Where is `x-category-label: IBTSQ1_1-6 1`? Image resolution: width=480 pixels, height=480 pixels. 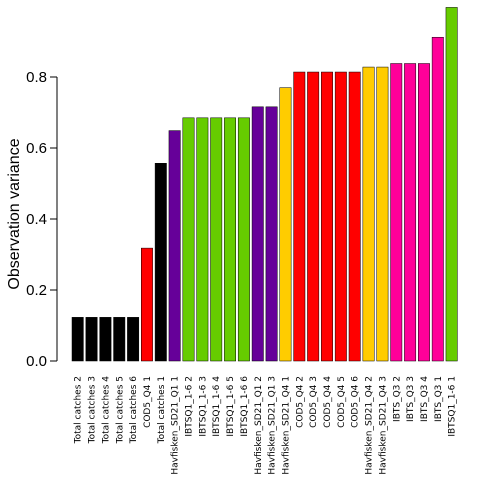
x-category-label: IBTSQ1_1-6 1 is located at coordinates (453, 406).